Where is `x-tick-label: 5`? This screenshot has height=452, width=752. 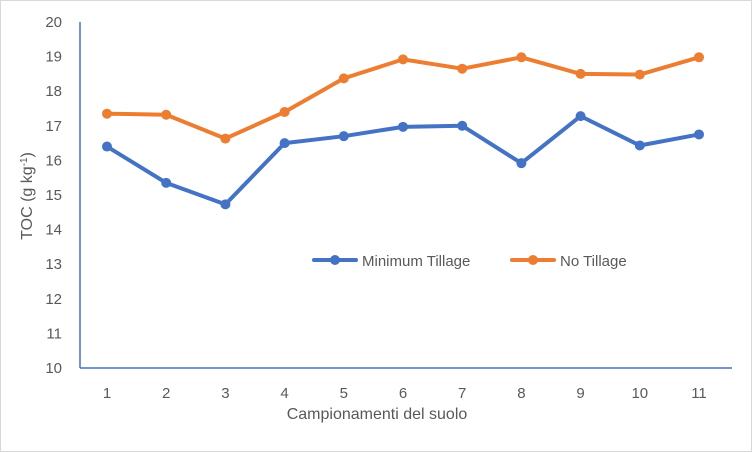 x-tick-label: 5 is located at coordinates (344, 393).